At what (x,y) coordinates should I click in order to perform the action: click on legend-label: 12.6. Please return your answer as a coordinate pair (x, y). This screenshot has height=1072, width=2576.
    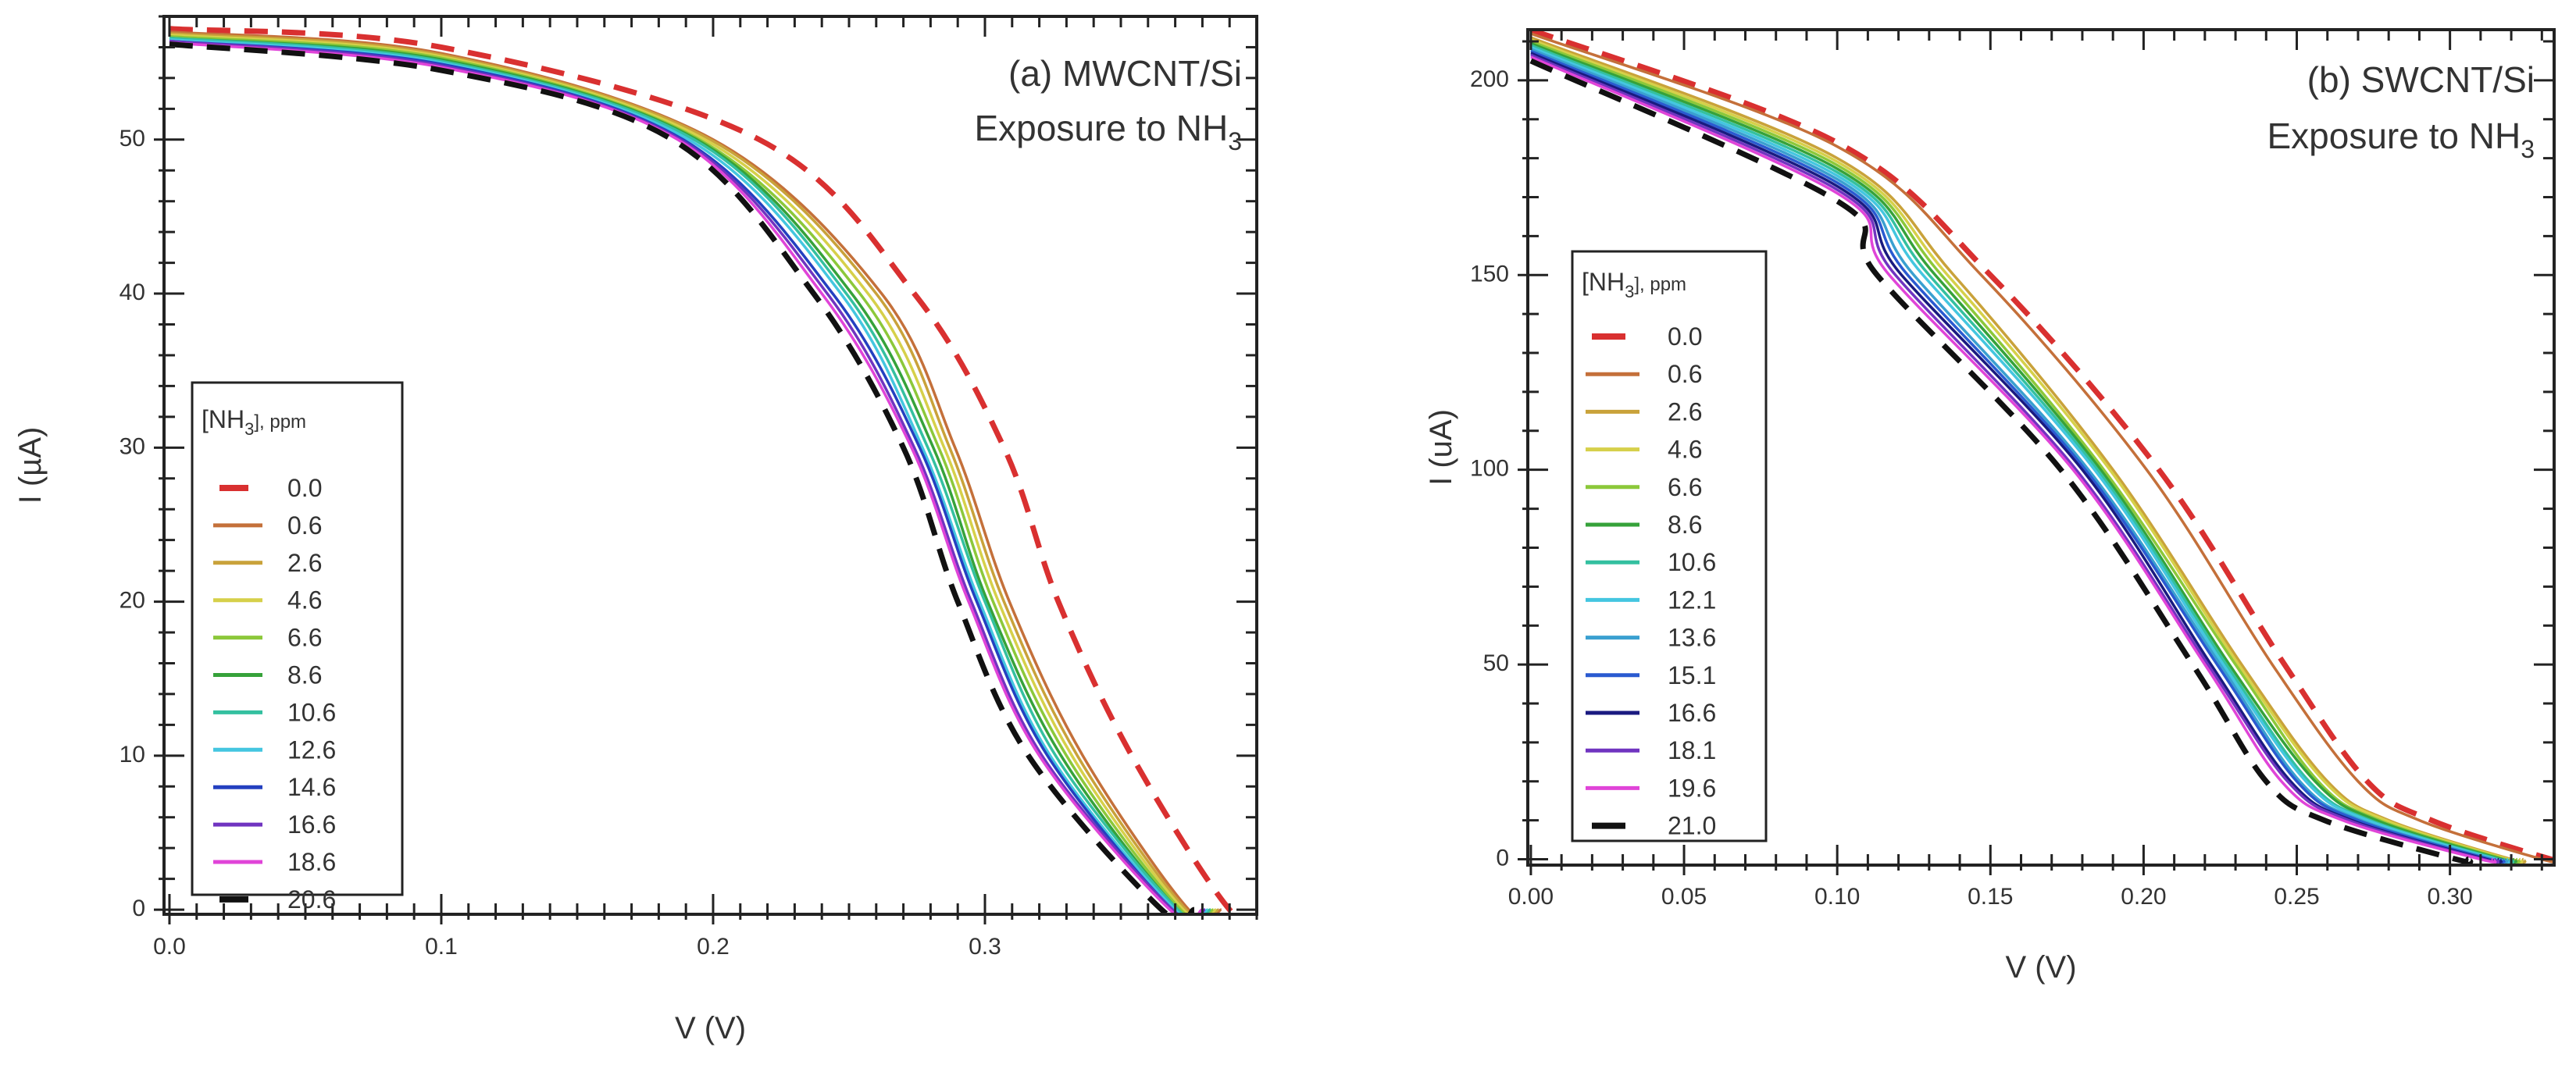
    Looking at the image, I should click on (311, 750).